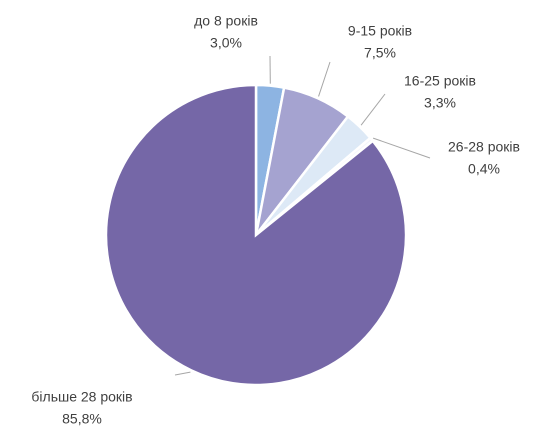  Describe the element at coordinates (81, 397) in the screenshot. I see `slice-category: більше 28 років` at that location.